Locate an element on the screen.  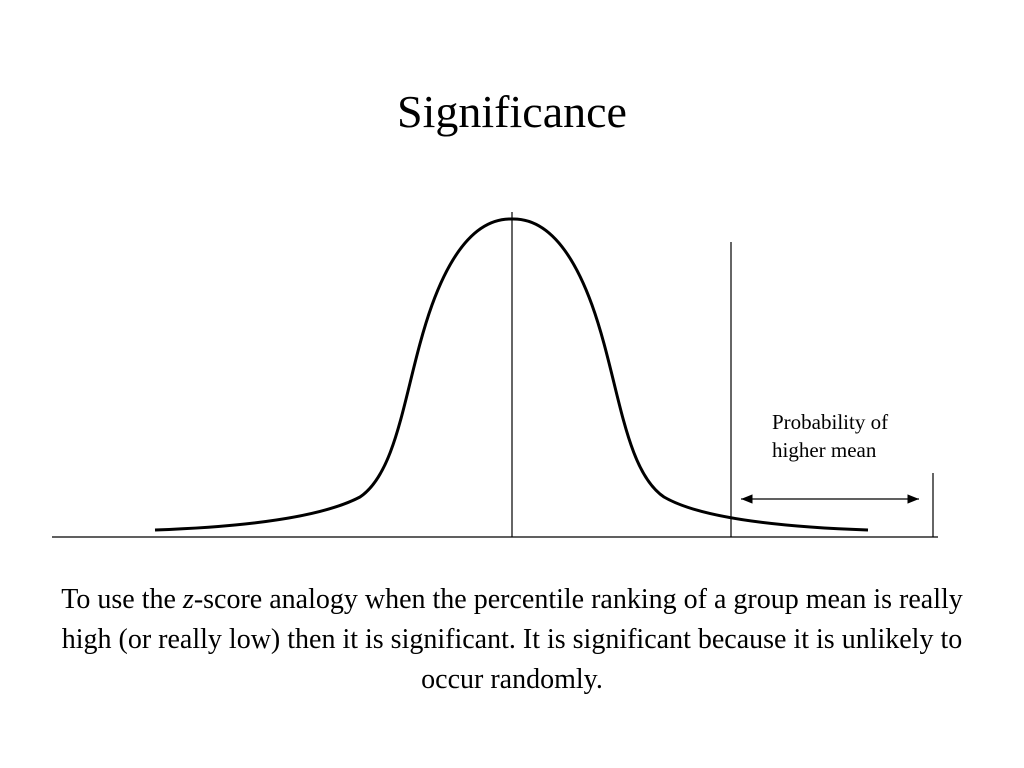
probability-label-line-1: Probability of is located at coordinates (830, 422).